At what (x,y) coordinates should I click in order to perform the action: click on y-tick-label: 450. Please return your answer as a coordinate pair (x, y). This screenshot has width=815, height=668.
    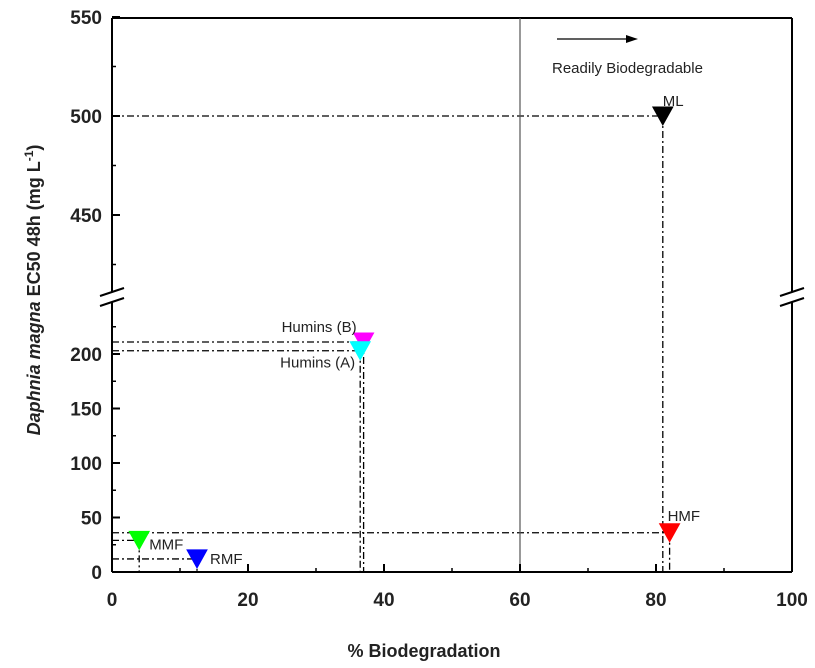
    Looking at the image, I should click on (86, 216).